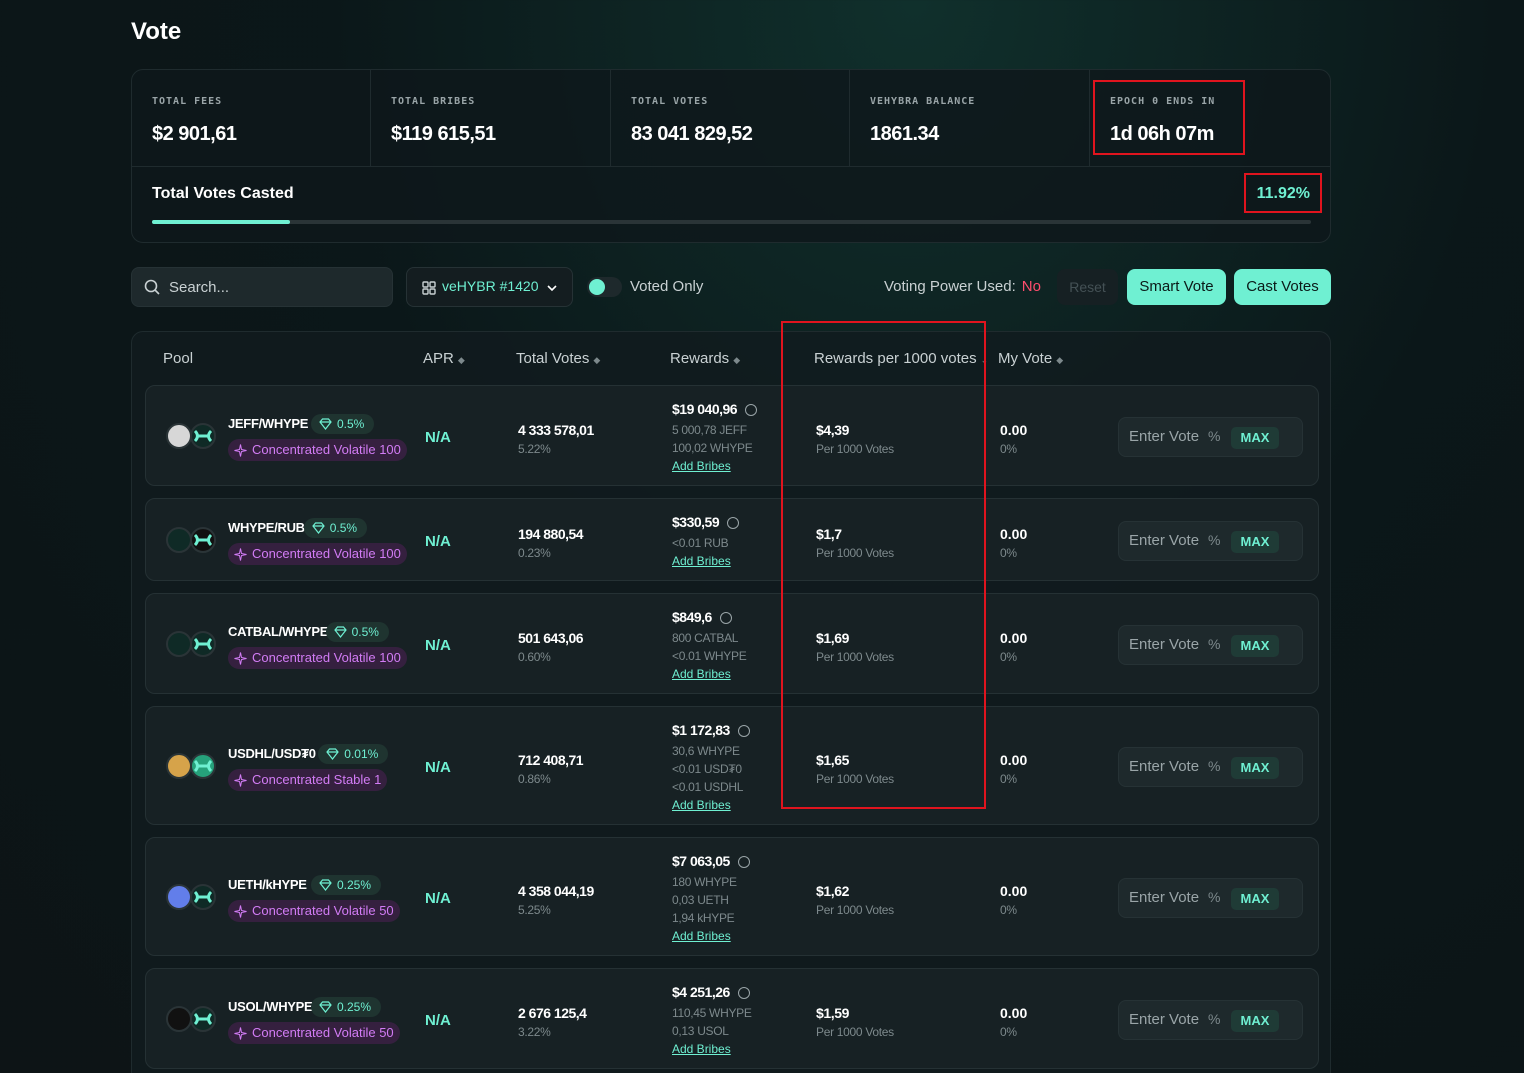 The image size is (1524, 1073). What do you see at coordinates (268, 423) in the screenshot?
I see `pool-pair-name: JEFF/WHYPE` at bounding box center [268, 423].